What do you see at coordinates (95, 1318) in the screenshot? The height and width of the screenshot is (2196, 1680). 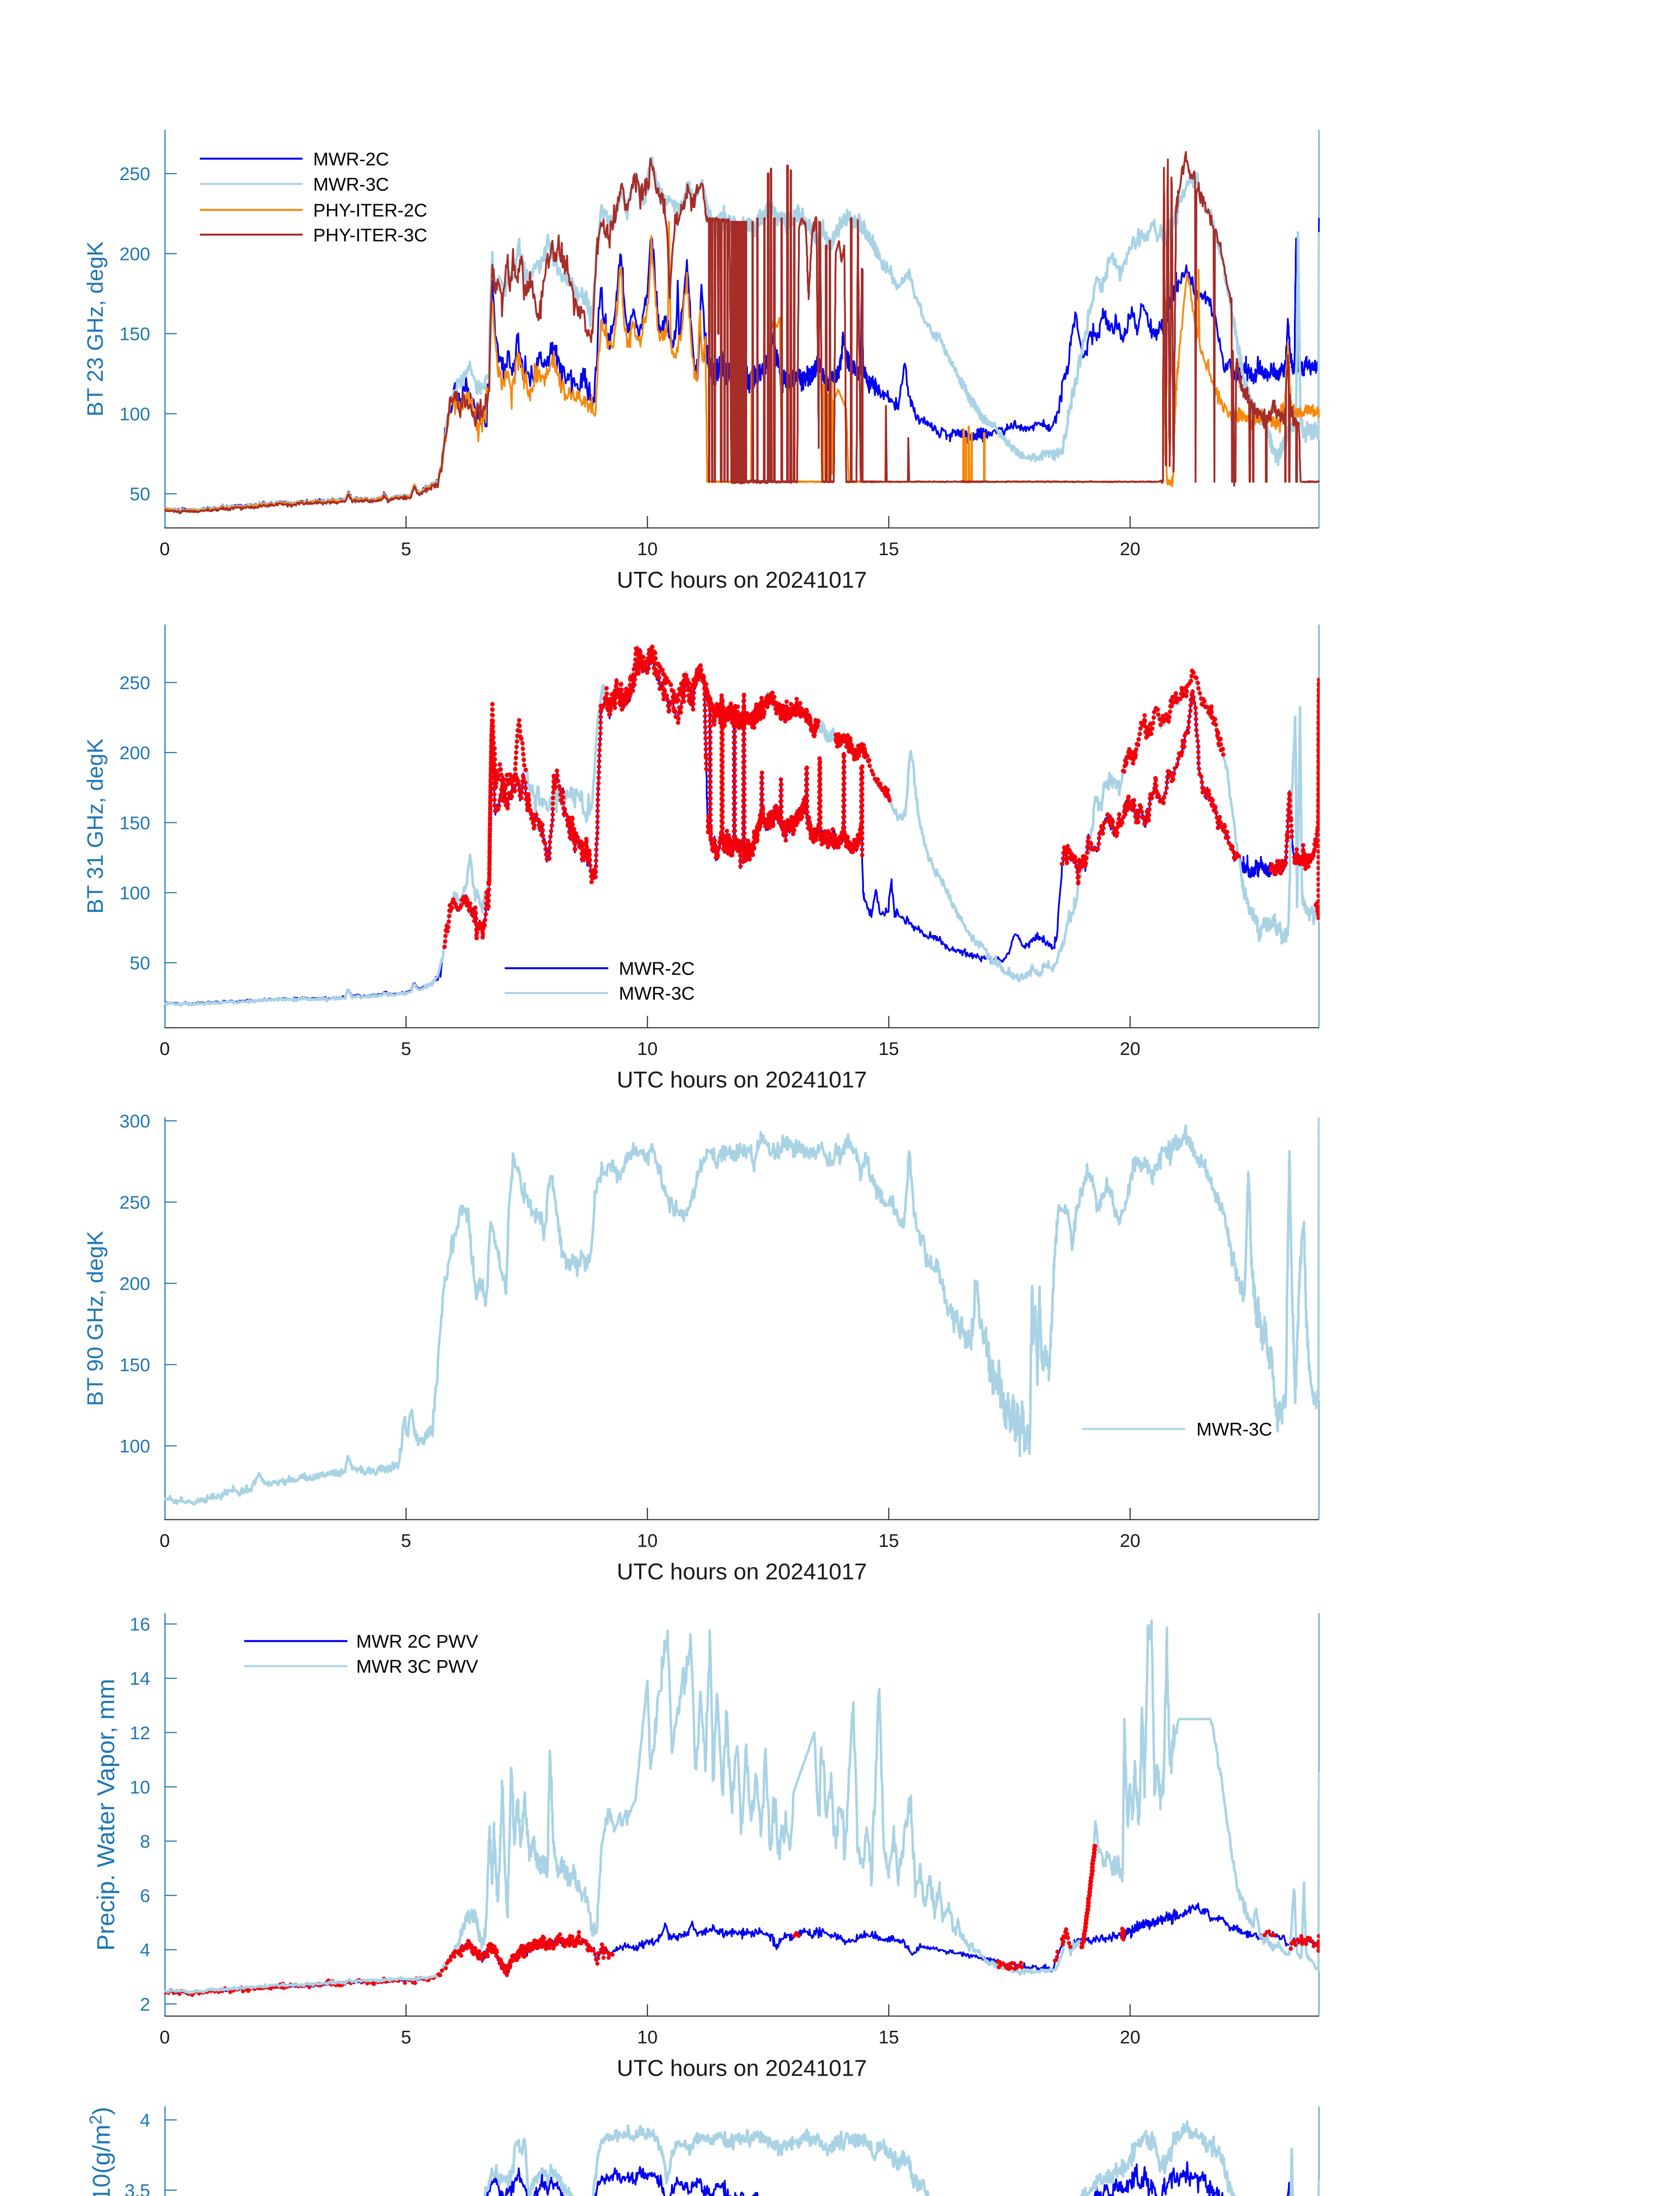 I see `svg-text: BT 90 GHz, degK` at bounding box center [95, 1318].